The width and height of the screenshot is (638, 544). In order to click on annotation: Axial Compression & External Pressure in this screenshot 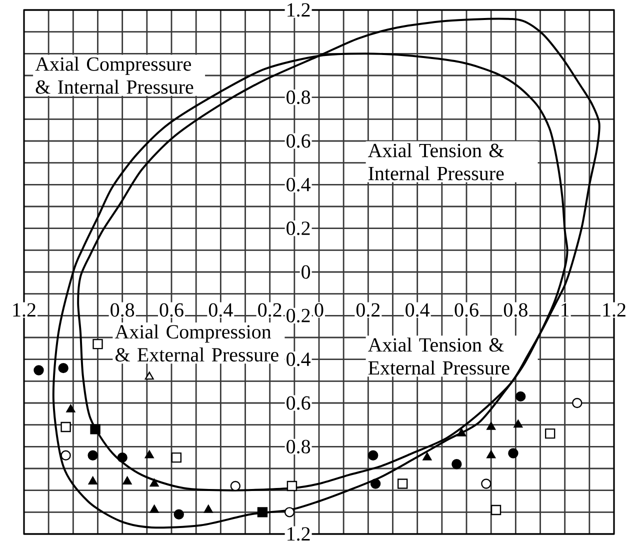, I will do `click(196, 343)`.